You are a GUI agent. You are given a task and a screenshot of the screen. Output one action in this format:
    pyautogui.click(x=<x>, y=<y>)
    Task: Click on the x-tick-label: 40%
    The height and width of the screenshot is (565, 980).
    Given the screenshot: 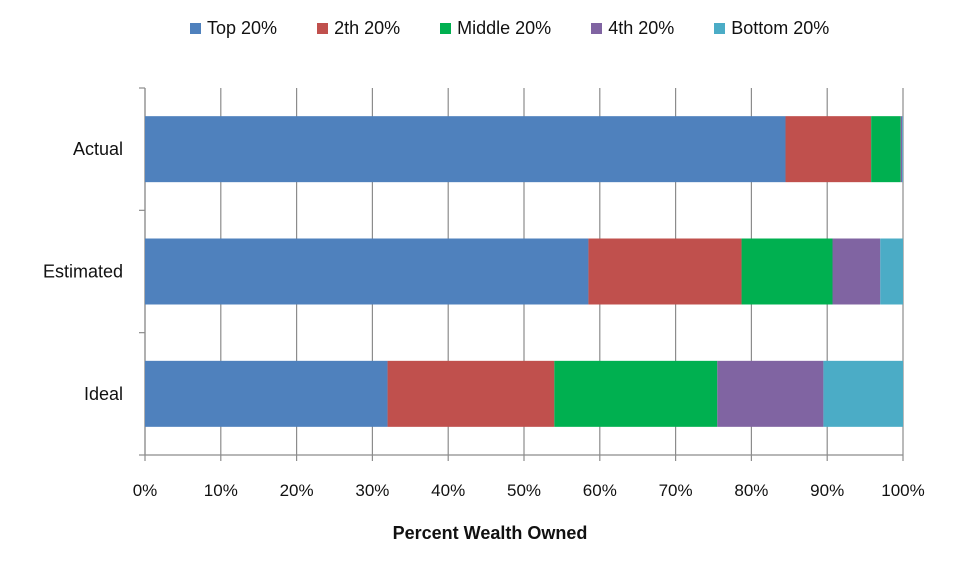 What is the action you would take?
    pyautogui.click(x=448, y=490)
    